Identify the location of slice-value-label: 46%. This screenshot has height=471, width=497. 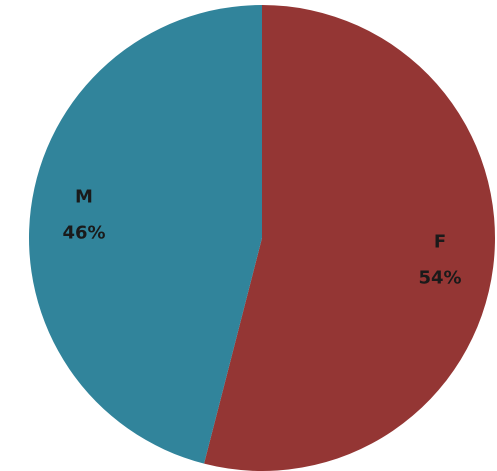
(83, 233).